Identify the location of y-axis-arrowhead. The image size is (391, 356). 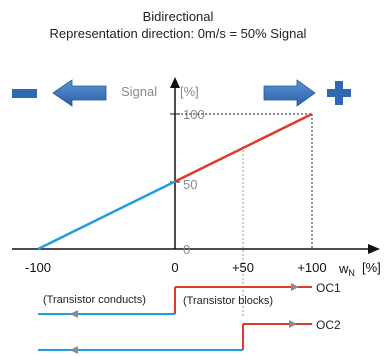
(175, 82).